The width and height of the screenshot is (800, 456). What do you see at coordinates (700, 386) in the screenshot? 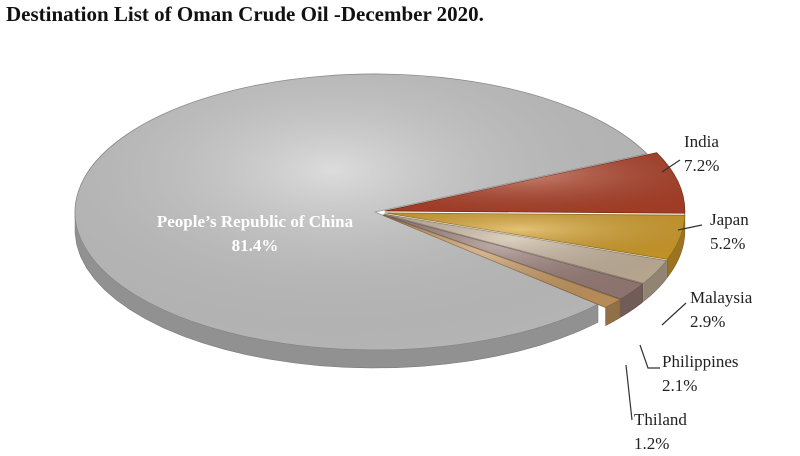
I see `value-label: 2.1%` at bounding box center [700, 386].